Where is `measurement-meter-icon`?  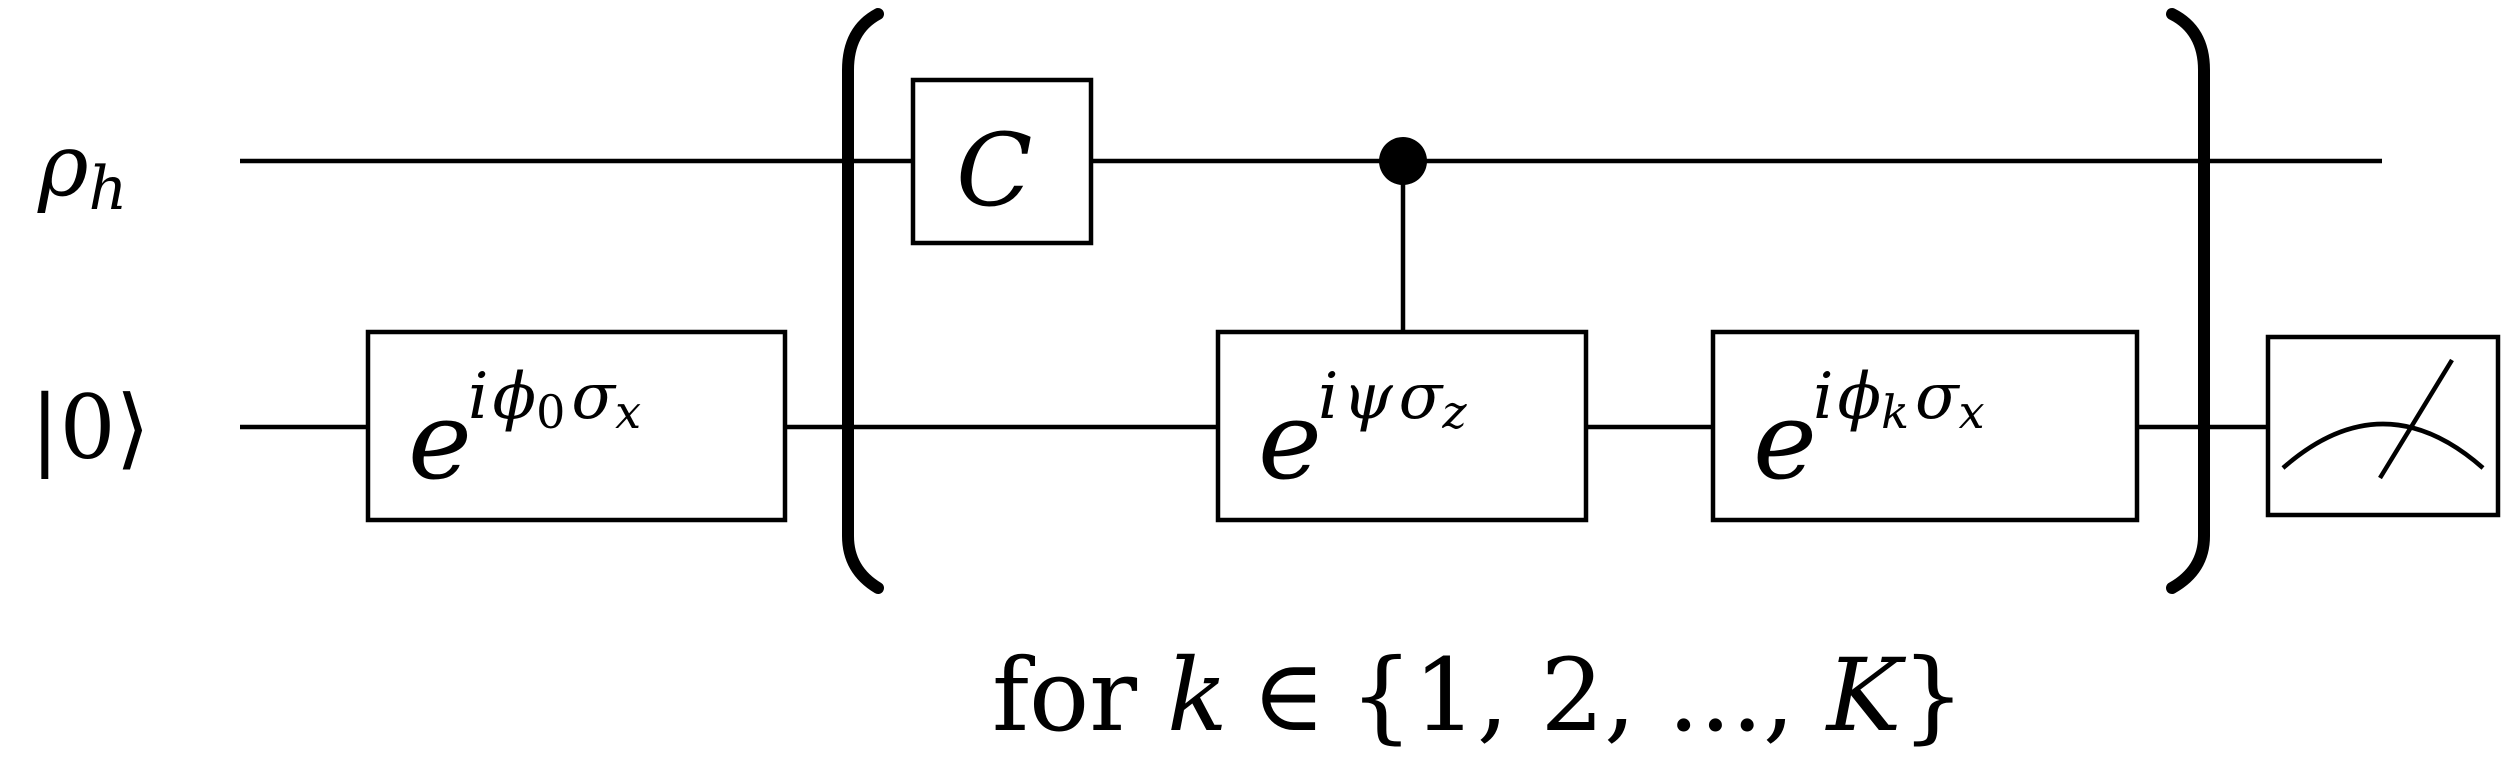
measurement-meter-icon is located at coordinates (2383, 426).